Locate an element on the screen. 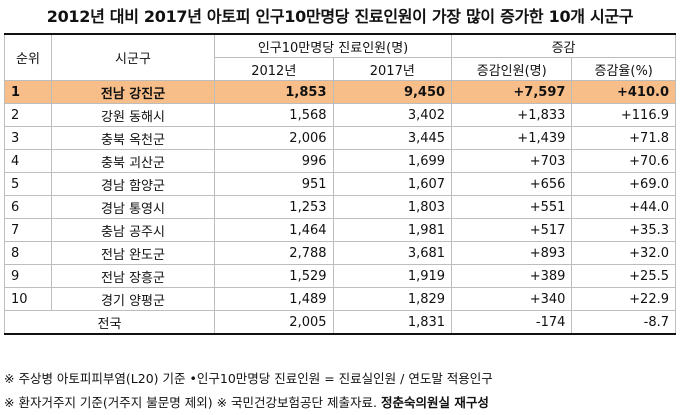 This screenshot has width=680, height=415. change-rate-cell: +410.0 is located at coordinates (623, 92).